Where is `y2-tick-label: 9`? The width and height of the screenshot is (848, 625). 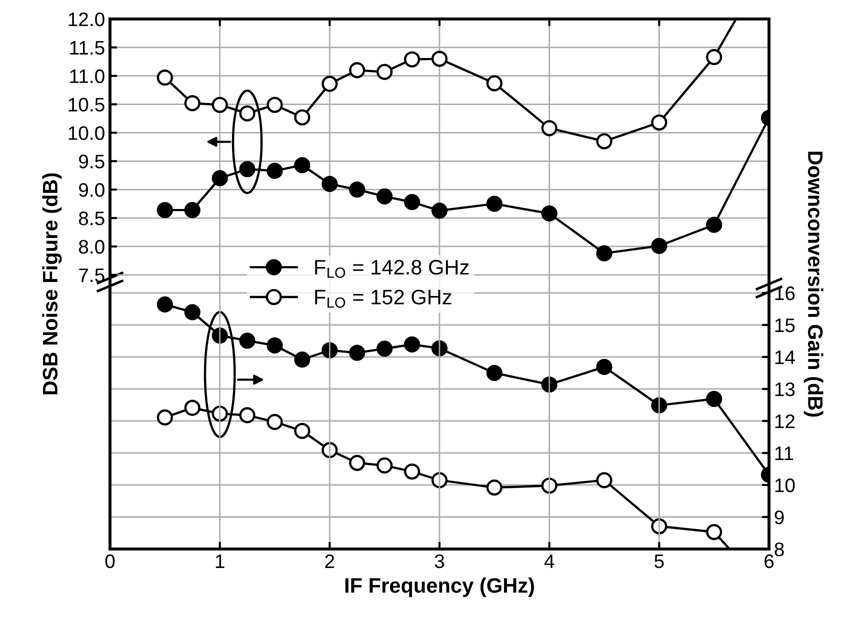 y2-tick-label: 9 is located at coordinates (779, 517).